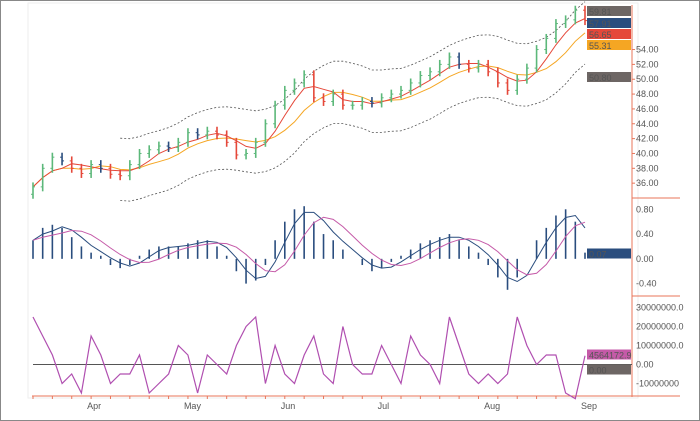 The height and width of the screenshot is (421, 700). Describe the element at coordinates (660, 308) in the screenshot. I see `y-tick-label: 30000000.0` at that location.